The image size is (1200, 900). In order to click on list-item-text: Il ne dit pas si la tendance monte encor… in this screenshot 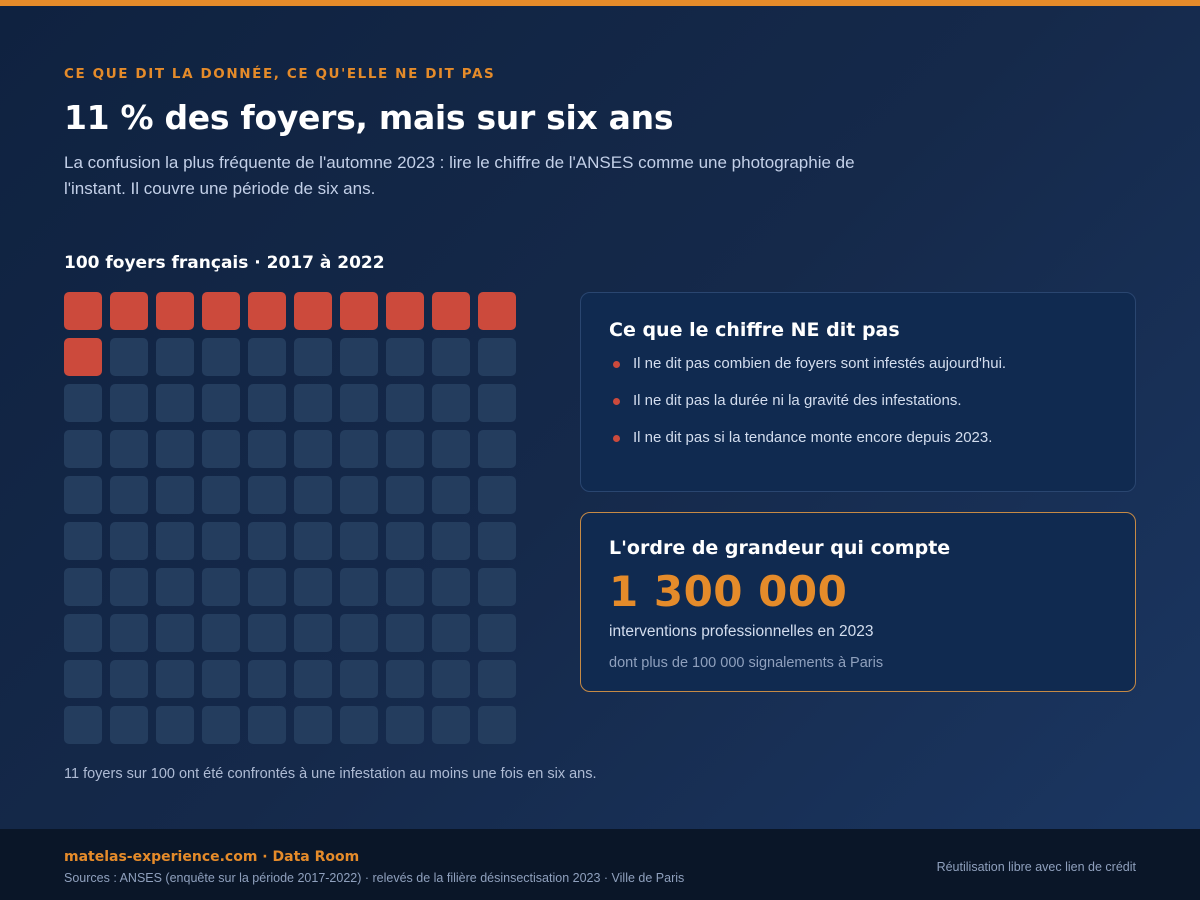, I will do `click(813, 437)`.